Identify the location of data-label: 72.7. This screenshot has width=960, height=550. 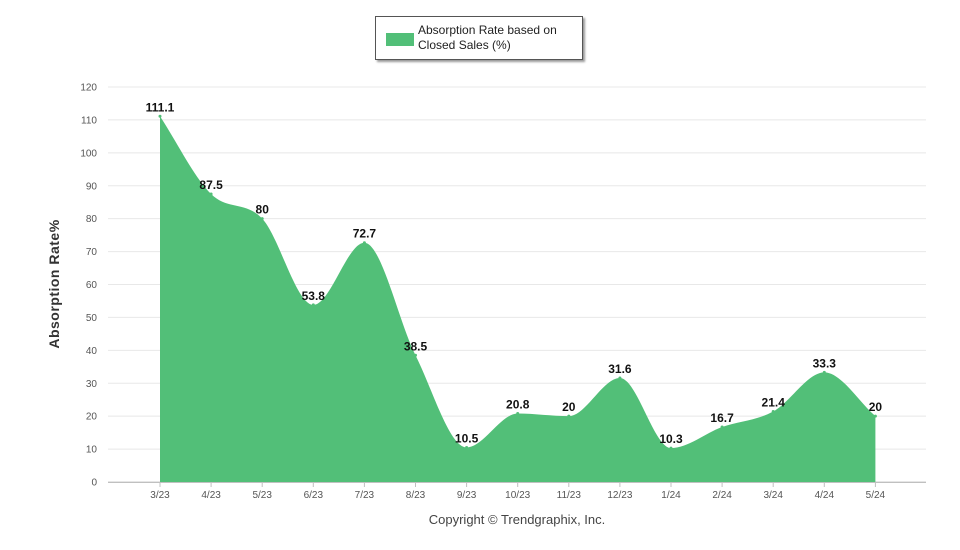
(365, 234).